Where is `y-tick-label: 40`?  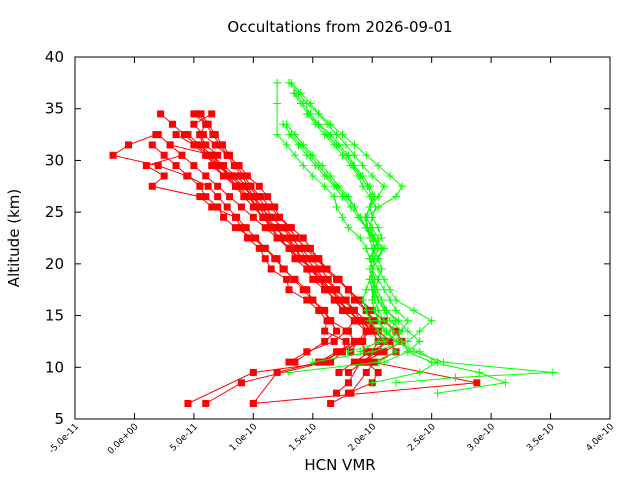
y-tick-label: 40 is located at coordinates (54, 57).